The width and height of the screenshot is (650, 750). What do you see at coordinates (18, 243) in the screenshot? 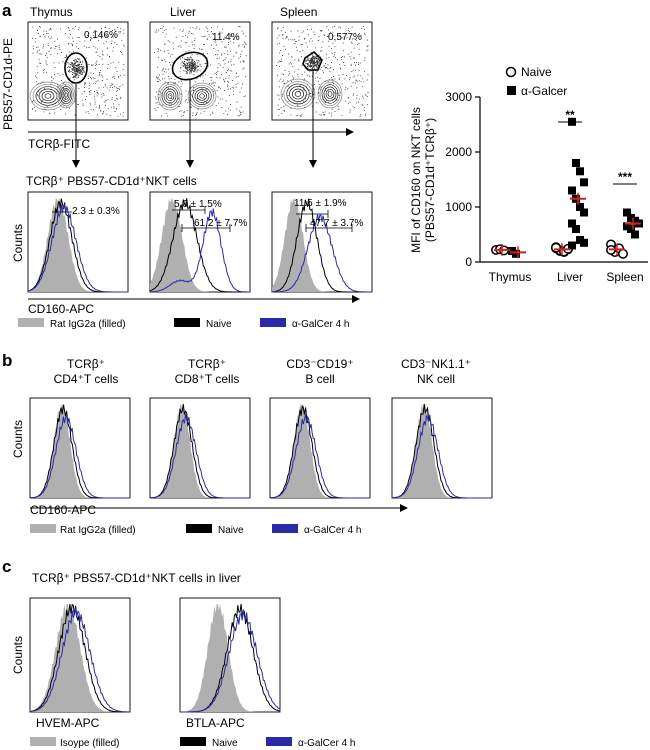
I see `panel-a-hist-y-label: Counts` at bounding box center [18, 243].